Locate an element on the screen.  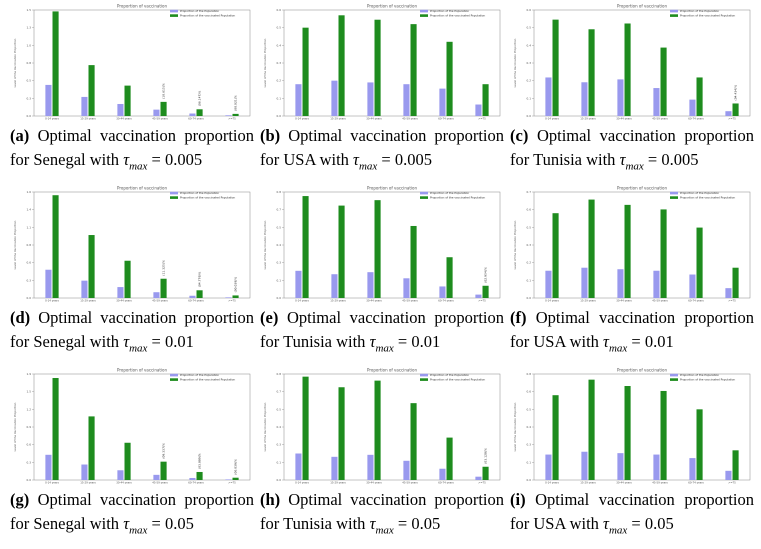
y-tick-label: 0.1 is located at coordinates (279, 280).